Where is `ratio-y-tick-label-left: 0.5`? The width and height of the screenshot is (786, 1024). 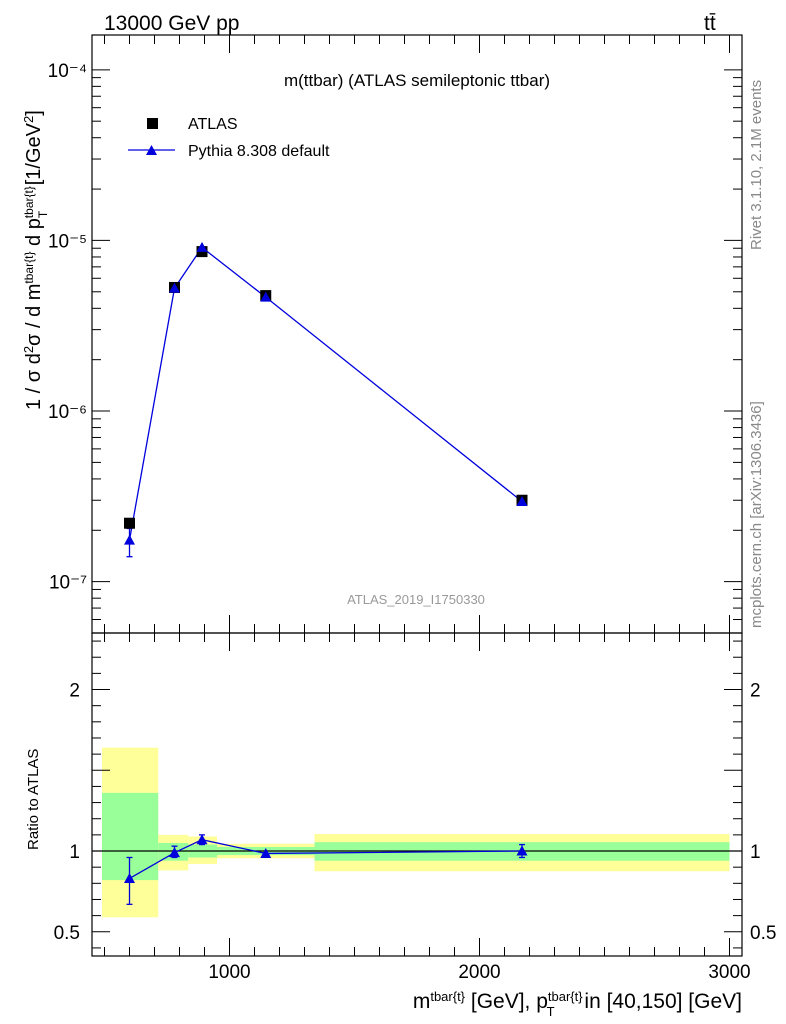
ratio-y-tick-label-left: 0.5 is located at coordinates (67, 933).